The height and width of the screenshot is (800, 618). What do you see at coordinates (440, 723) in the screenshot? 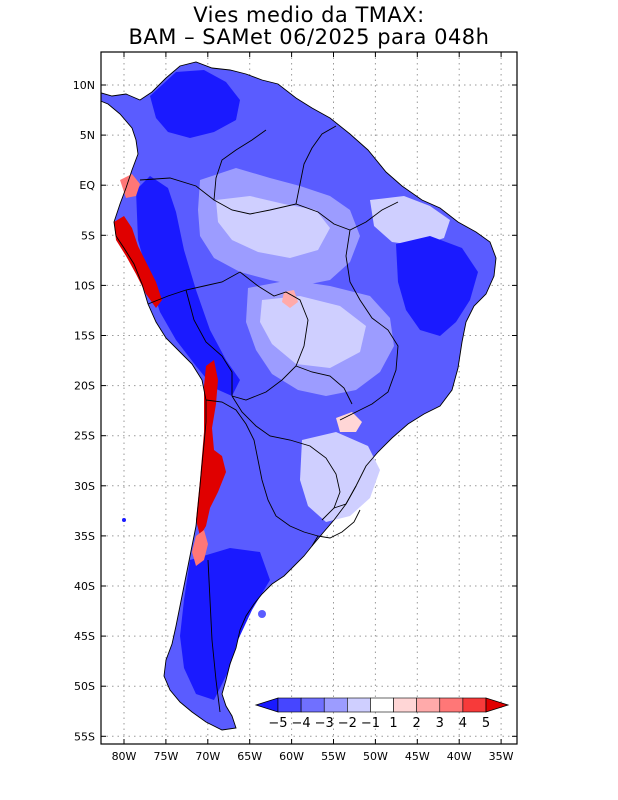
I see `colorbar-label: 3` at bounding box center [440, 723].